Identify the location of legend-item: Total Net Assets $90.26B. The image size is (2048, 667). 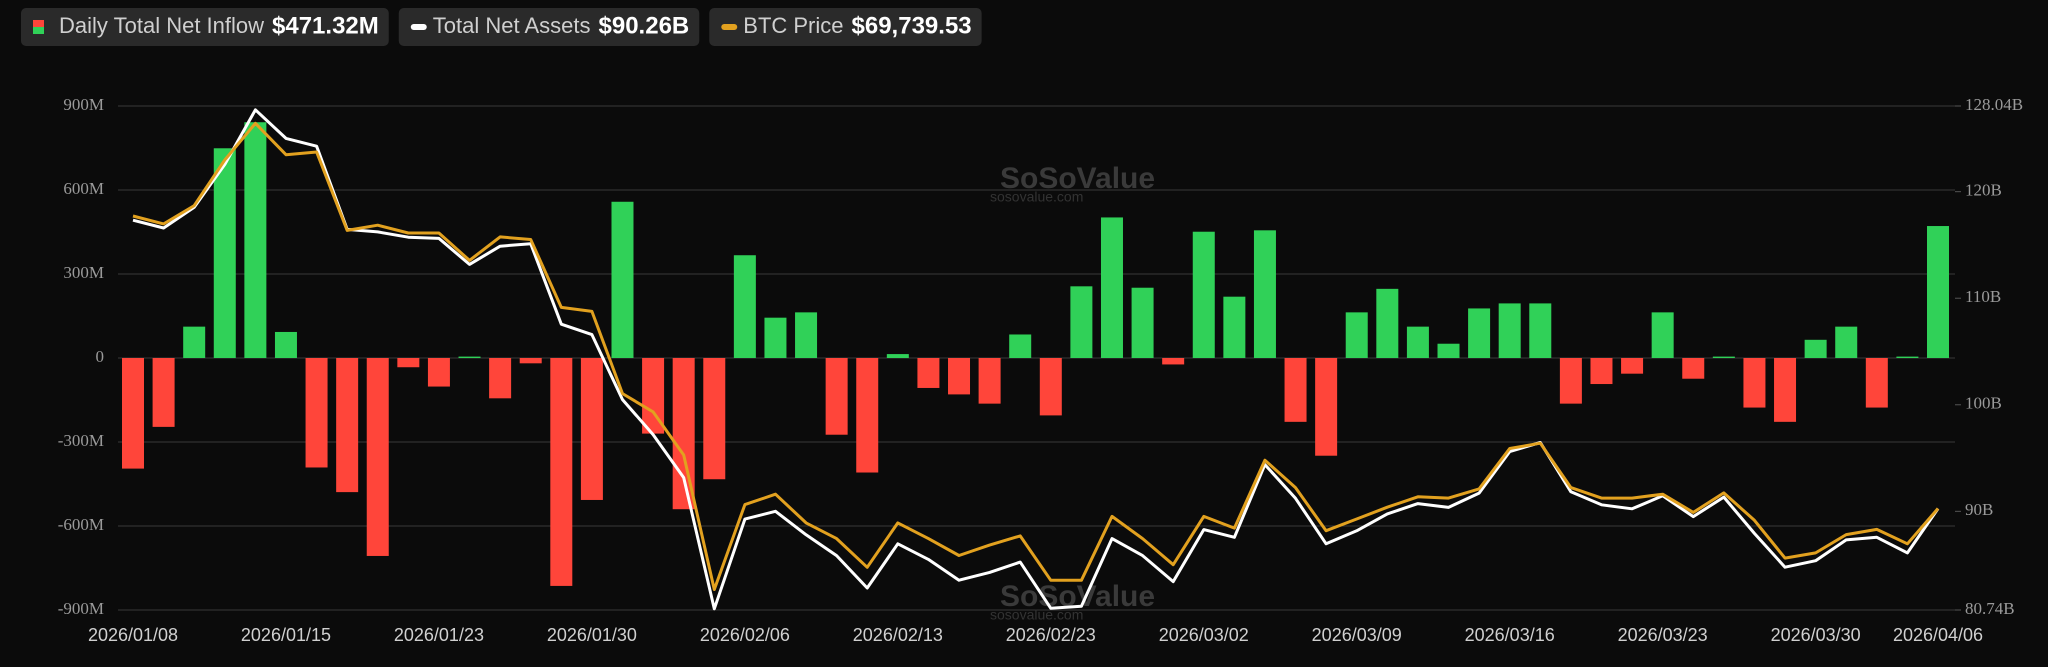
(549, 27).